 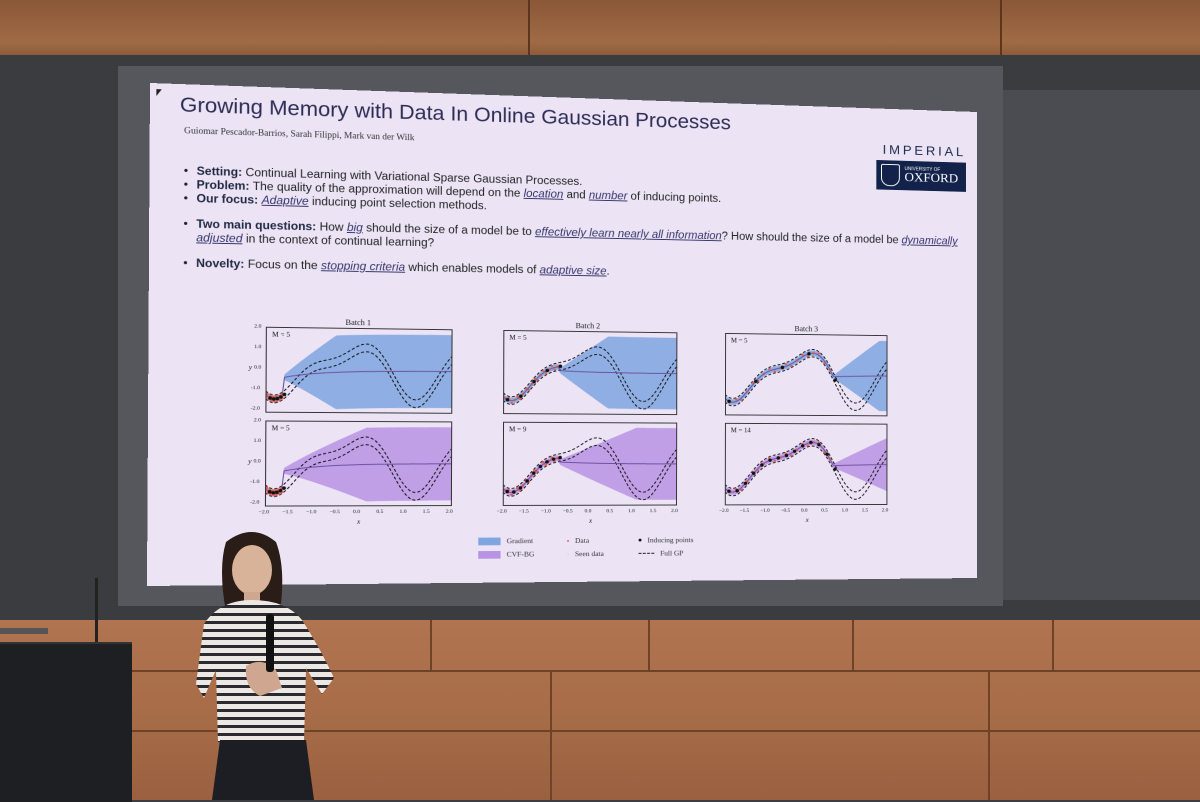 I want to click on plot-batch-2-gradient: M = 5, so click(x=590, y=372).